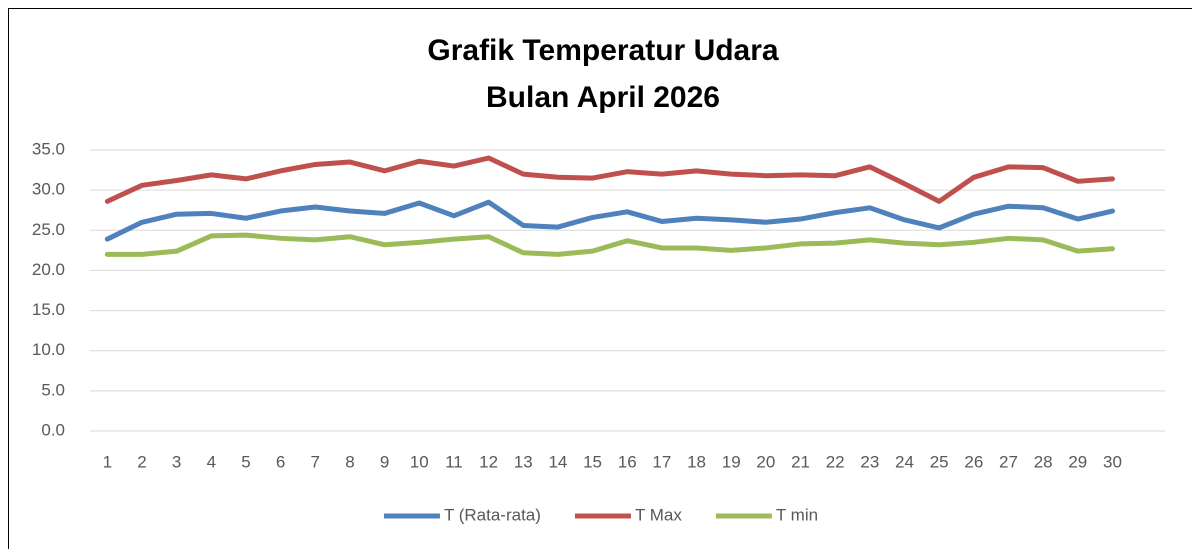 Image resolution: width=1192 pixels, height=549 pixels. What do you see at coordinates (800, 461) in the screenshot?
I see `x-tick-label: 21` at bounding box center [800, 461].